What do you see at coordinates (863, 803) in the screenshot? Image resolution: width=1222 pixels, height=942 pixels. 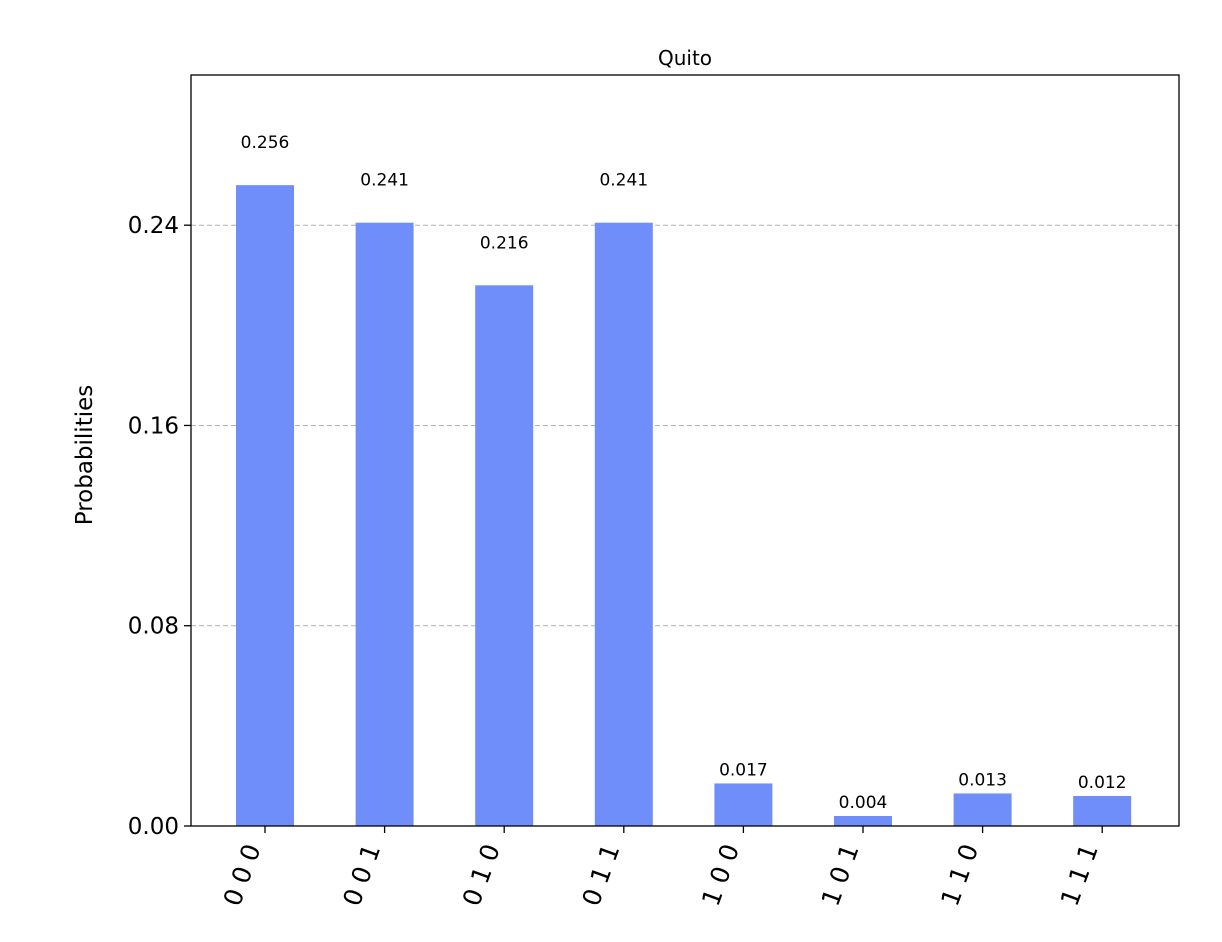 I see `data-label: 0.004` at bounding box center [863, 803].